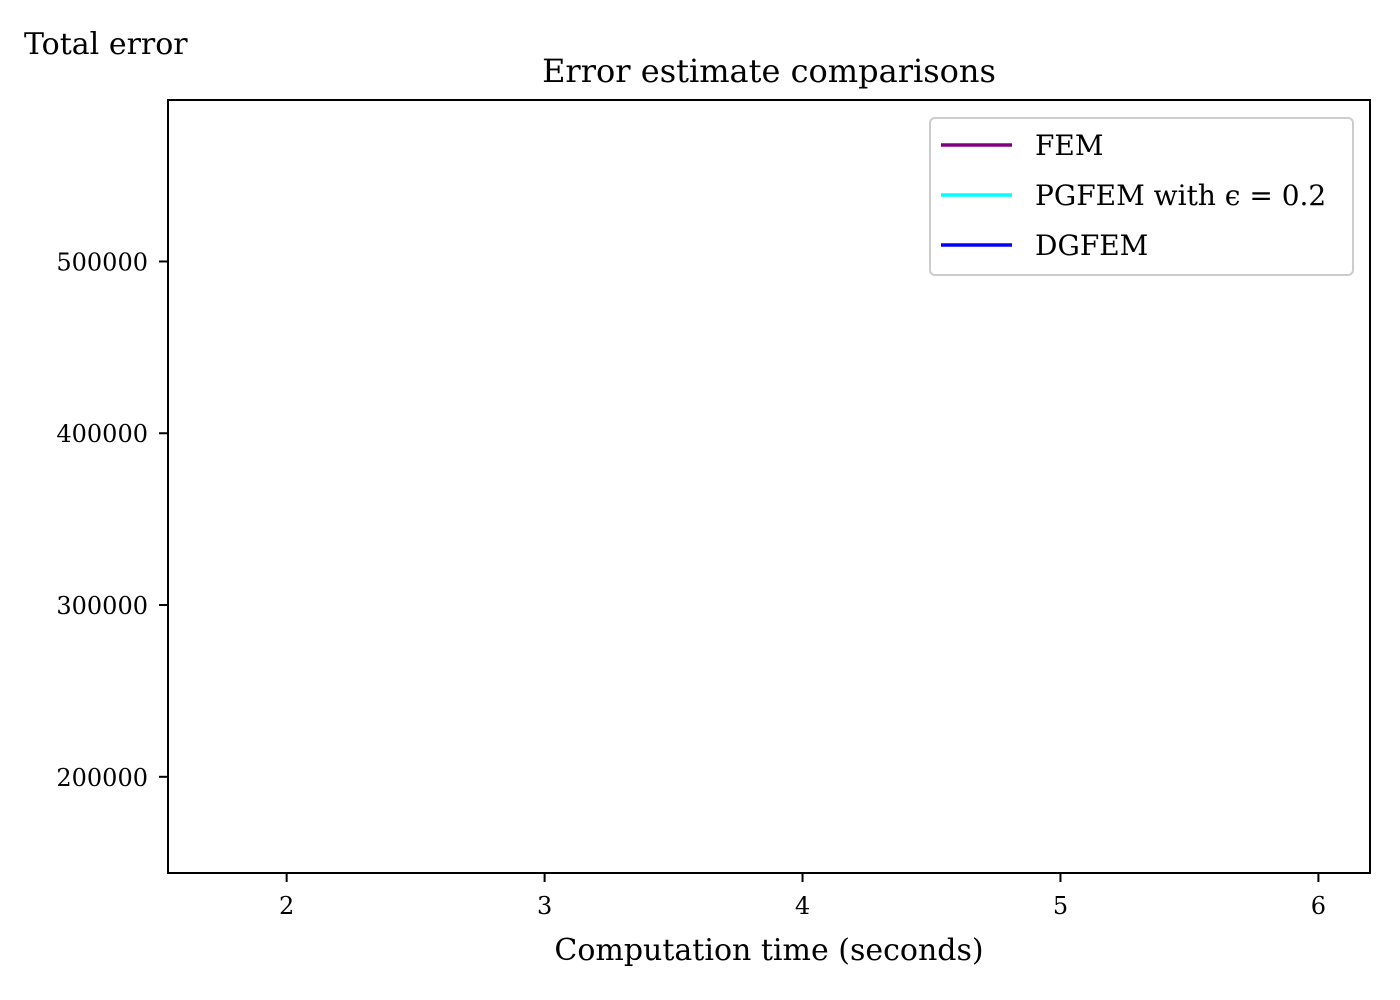 The width and height of the screenshot is (1400, 1000). What do you see at coordinates (286, 906) in the screenshot?
I see `x-tick-label: 2` at bounding box center [286, 906].